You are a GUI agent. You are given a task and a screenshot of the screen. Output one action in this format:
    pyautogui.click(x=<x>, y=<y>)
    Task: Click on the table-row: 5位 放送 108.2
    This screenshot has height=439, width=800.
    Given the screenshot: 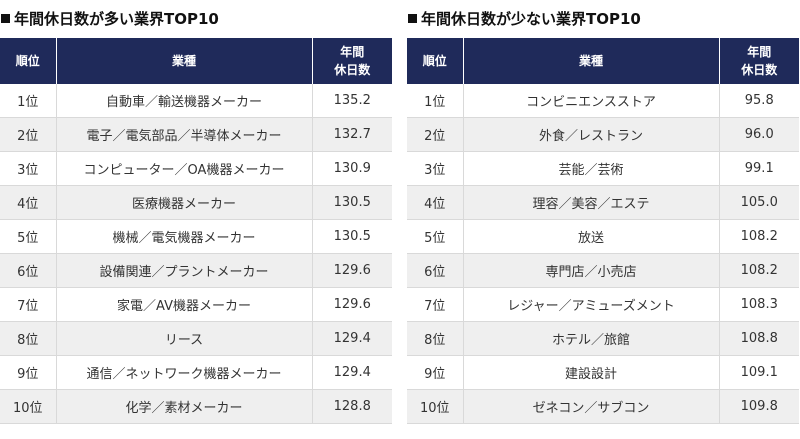 What is the action you would take?
    pyautogui.click(x=603, y=236)
    